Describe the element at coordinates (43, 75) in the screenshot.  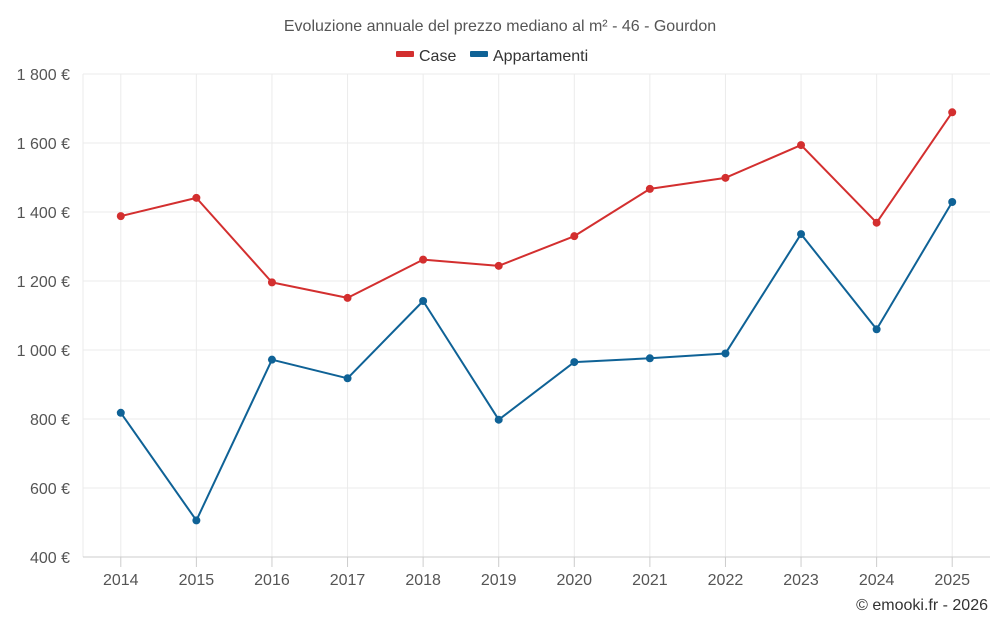
I see `y-tick-label: 1 800 €` at that location.